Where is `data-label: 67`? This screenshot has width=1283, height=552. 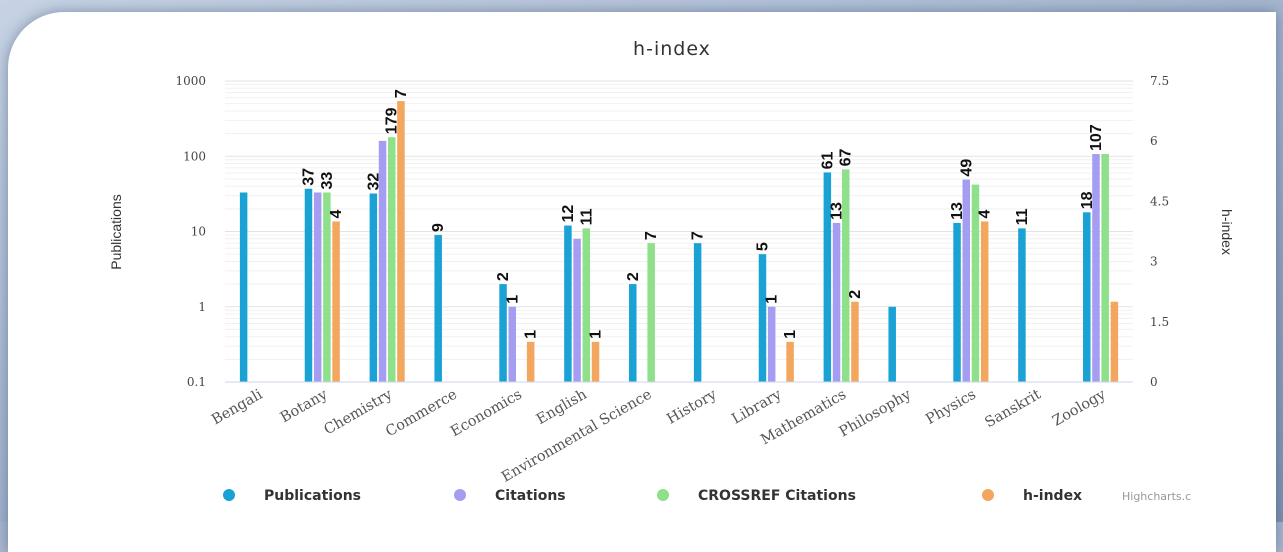 data-label: 67 is located at coordinates (846, 157).